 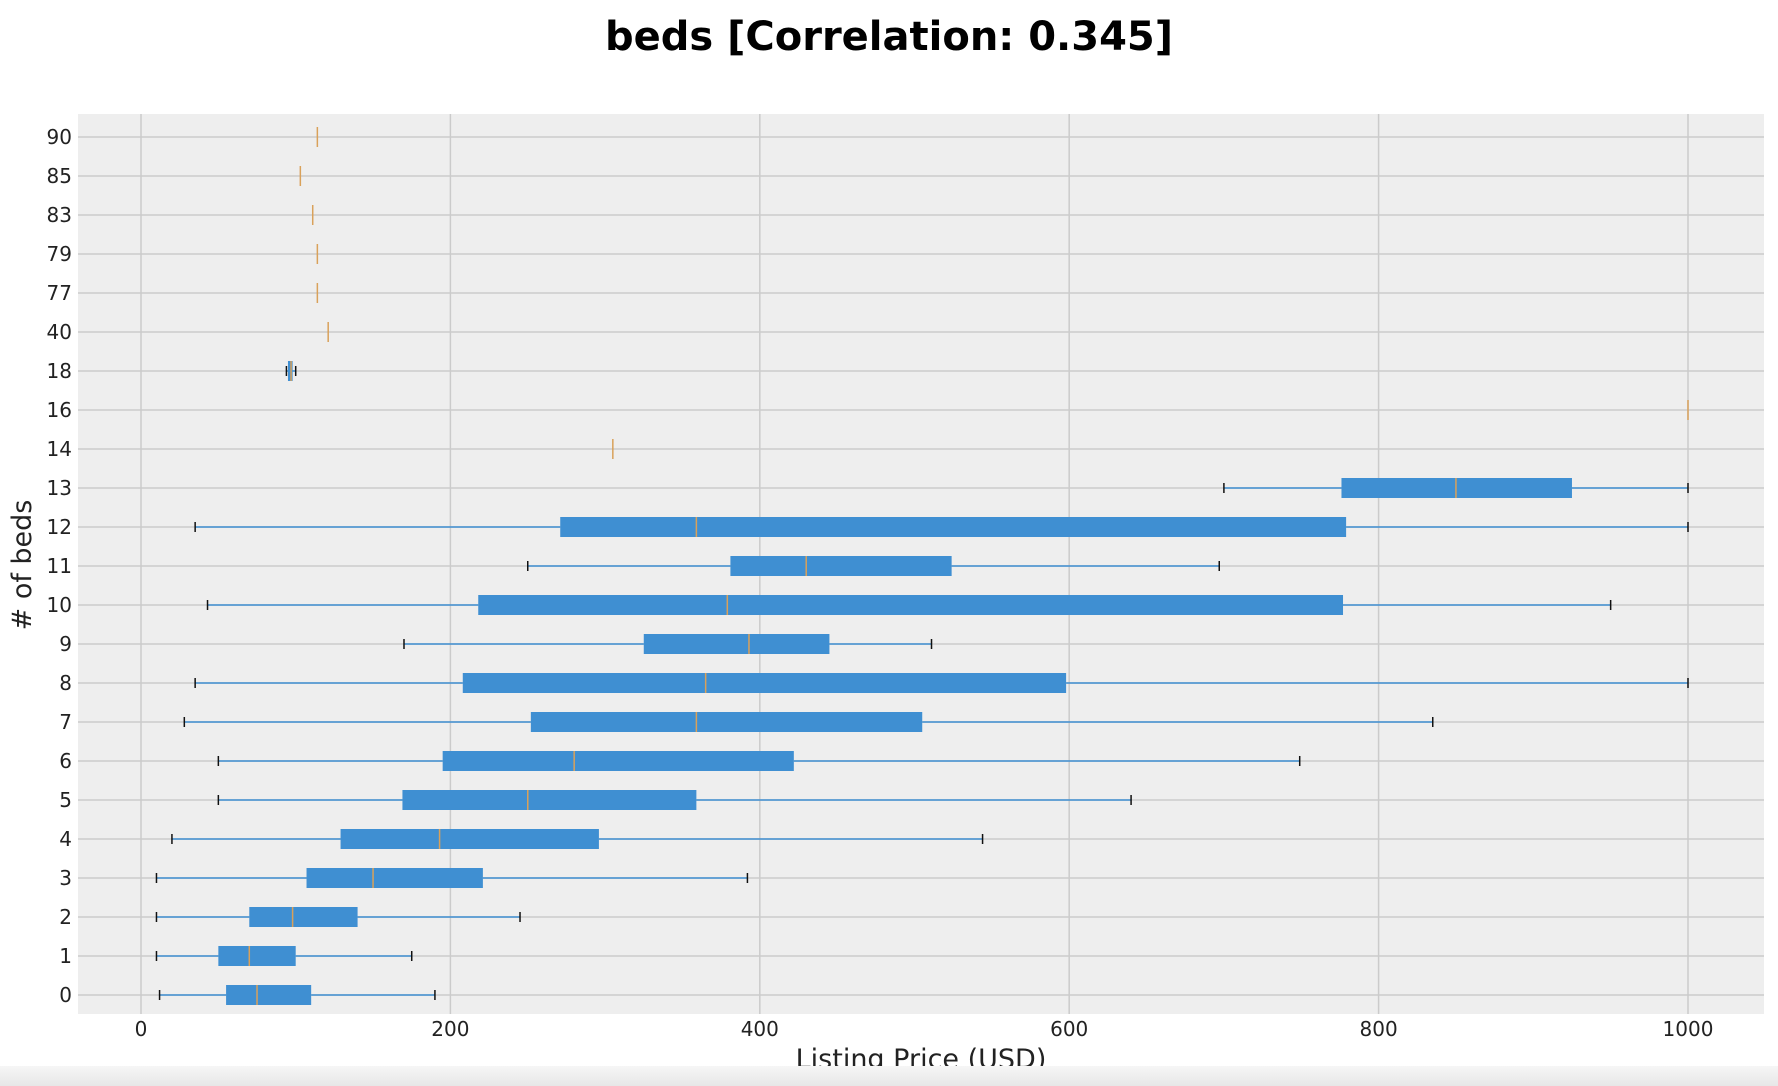 What do you see at coordinates (889, 1076) in the screenshot?
I see `window-bottom-edge` at bounding box center [889, 1076].